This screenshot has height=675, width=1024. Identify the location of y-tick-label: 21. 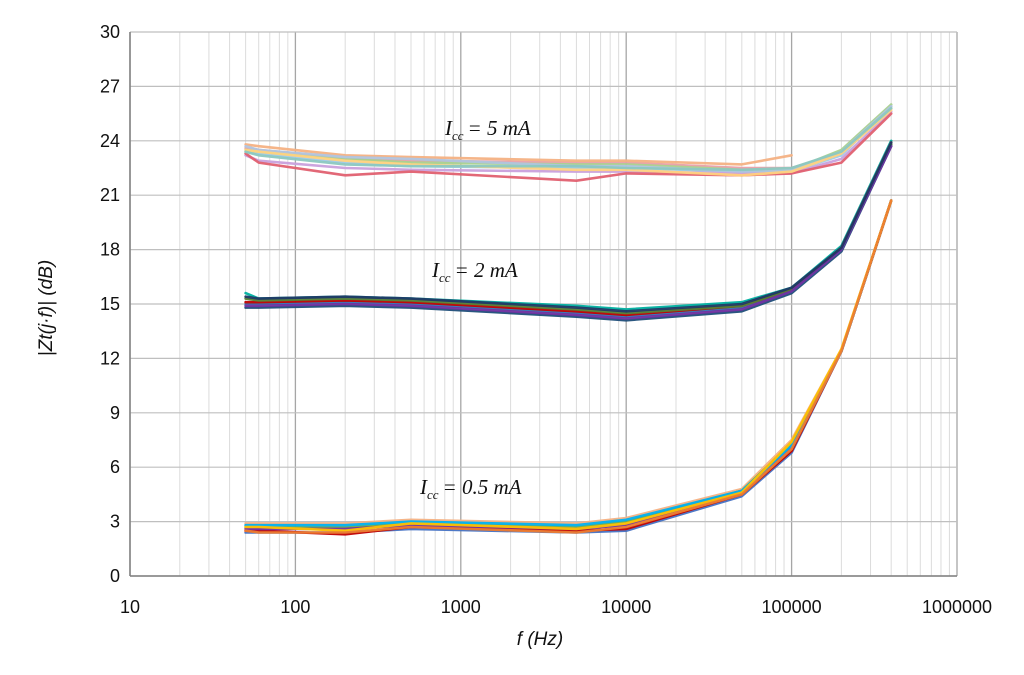
(110, 195).